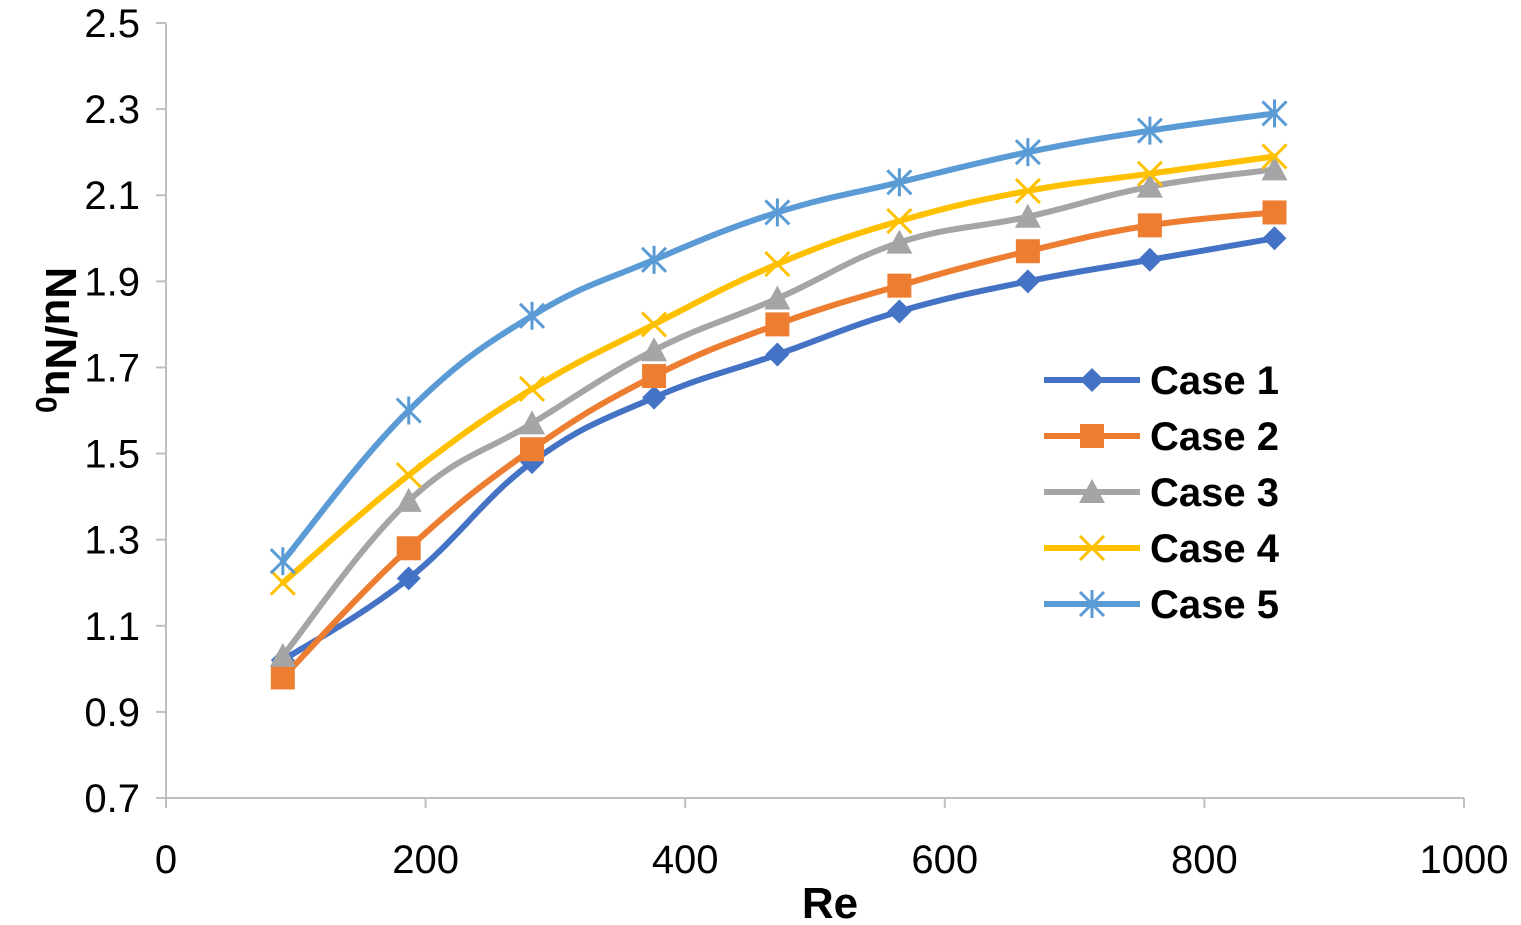  What do you see at coordinates (944, 860) in the screenshot?
I see `x-tick-label: 600` at bounding box center [944, 860].